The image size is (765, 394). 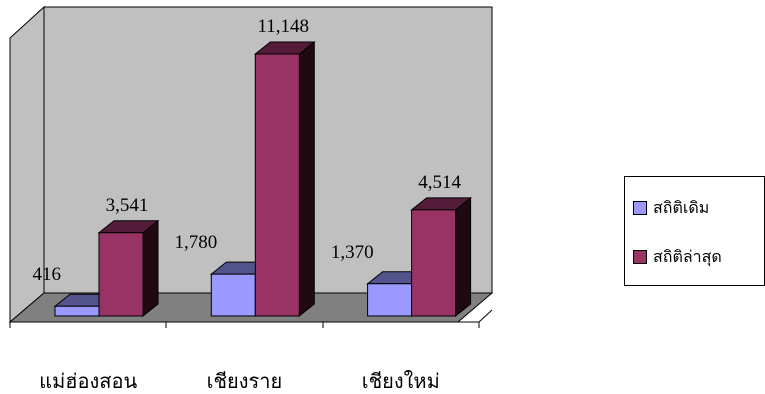 What do you see at coordinates (196, 242) in the screenshot?
I see `data-label: 1,780` at bounding box center [196, 242].